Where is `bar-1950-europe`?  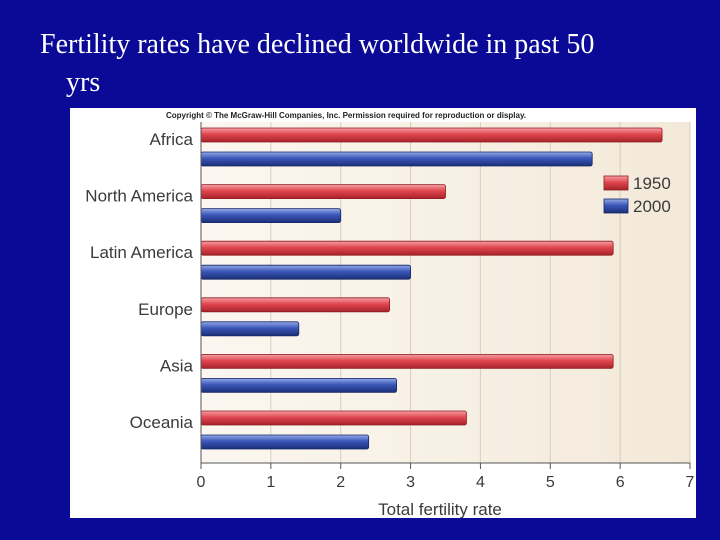 bar-1950-europe is located at coordinates (295, 305).